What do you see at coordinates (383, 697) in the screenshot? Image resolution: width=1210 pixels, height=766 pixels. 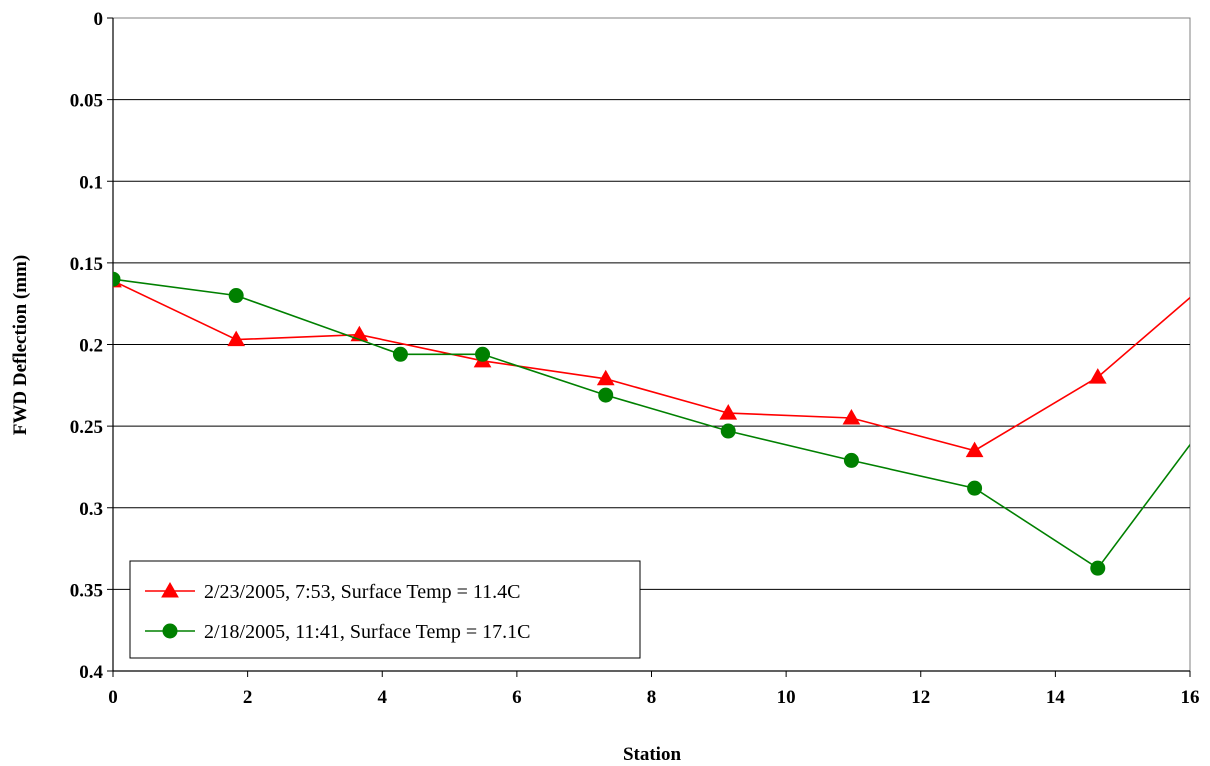 I see `x-tick-label: 4` at bounding box center [383, 697].